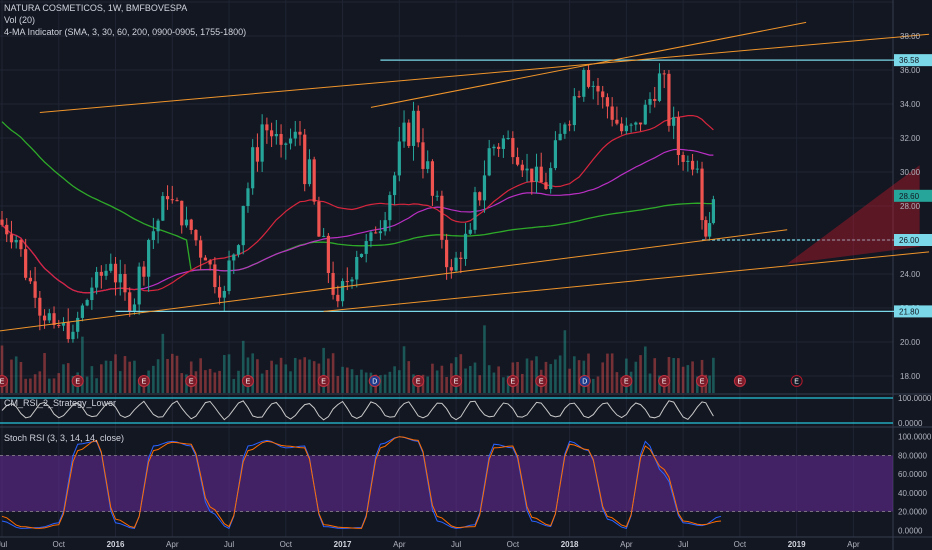 Image resolution: width=932 pixels, height=550 pixels. What do you see at coordinates (909, 196) in the screenshot?
I see `price-tag-label: 28.60` at bounding box center [909, 196].